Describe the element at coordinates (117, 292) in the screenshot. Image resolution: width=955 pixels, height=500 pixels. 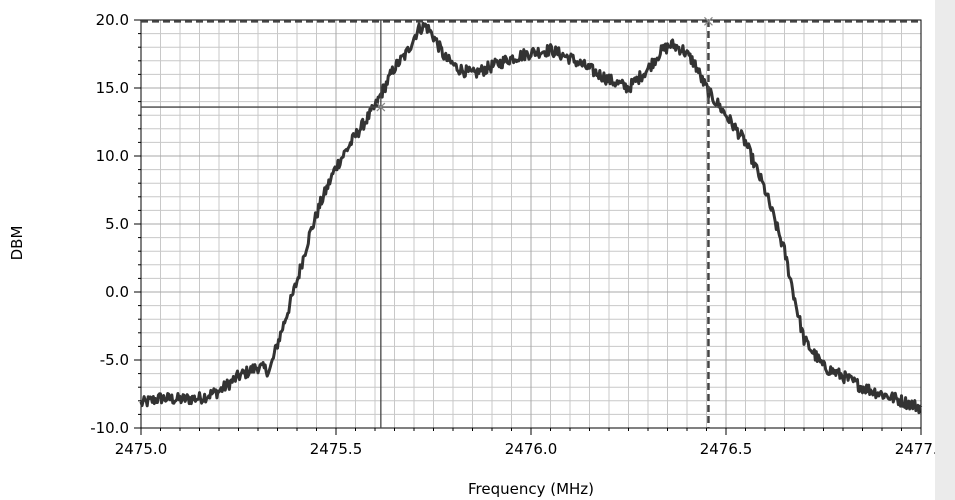
I see `y-tick-label: 0.0` at that location.